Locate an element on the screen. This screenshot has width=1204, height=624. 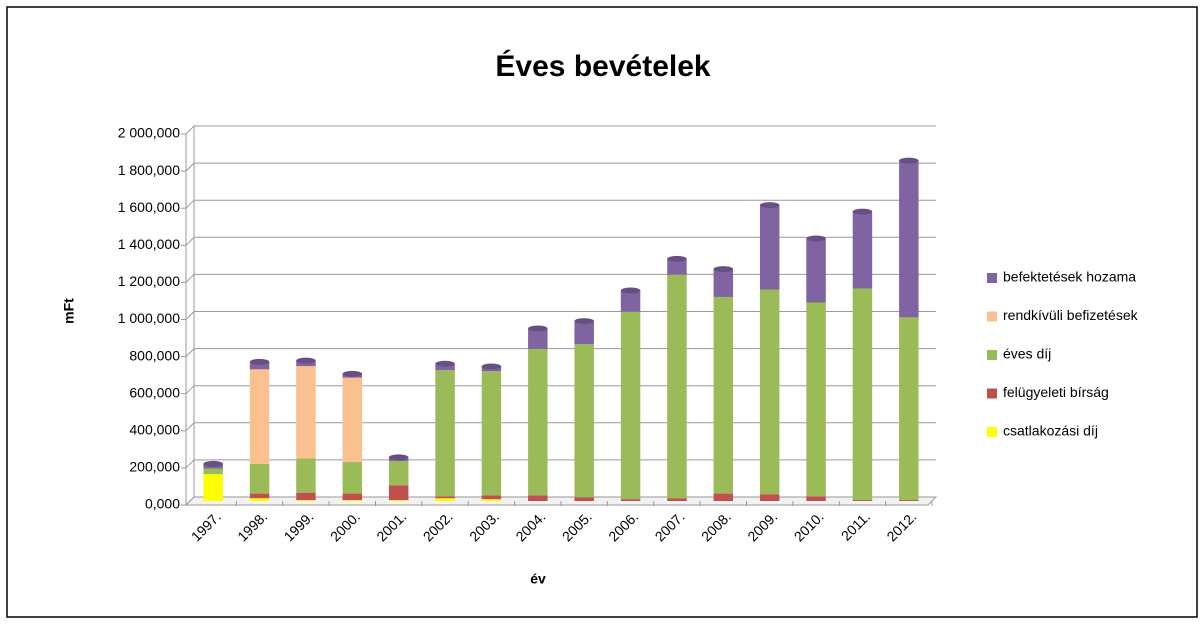
legend-label: felügyeleti bírság is located at coordinates (1056, 392).